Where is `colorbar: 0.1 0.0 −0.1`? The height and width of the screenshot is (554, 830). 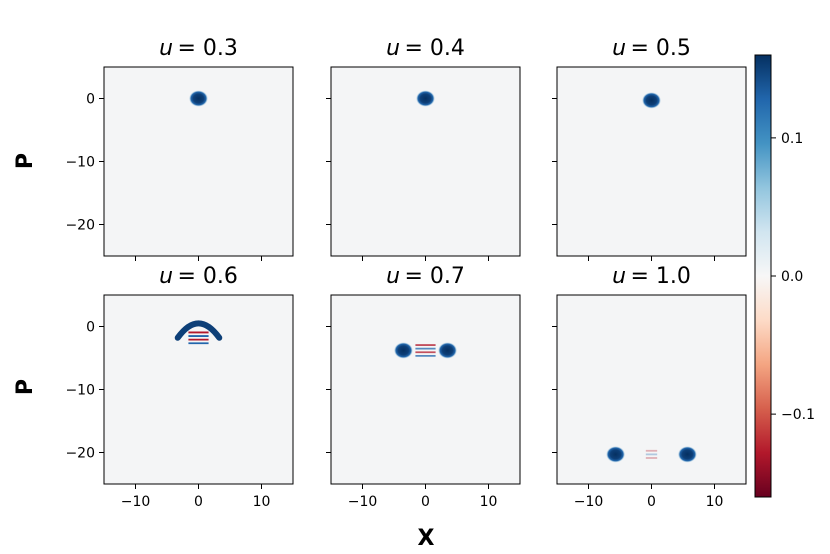 colorbar: 0.1 0.0 −0.1 is located at coordinates (784, 276).